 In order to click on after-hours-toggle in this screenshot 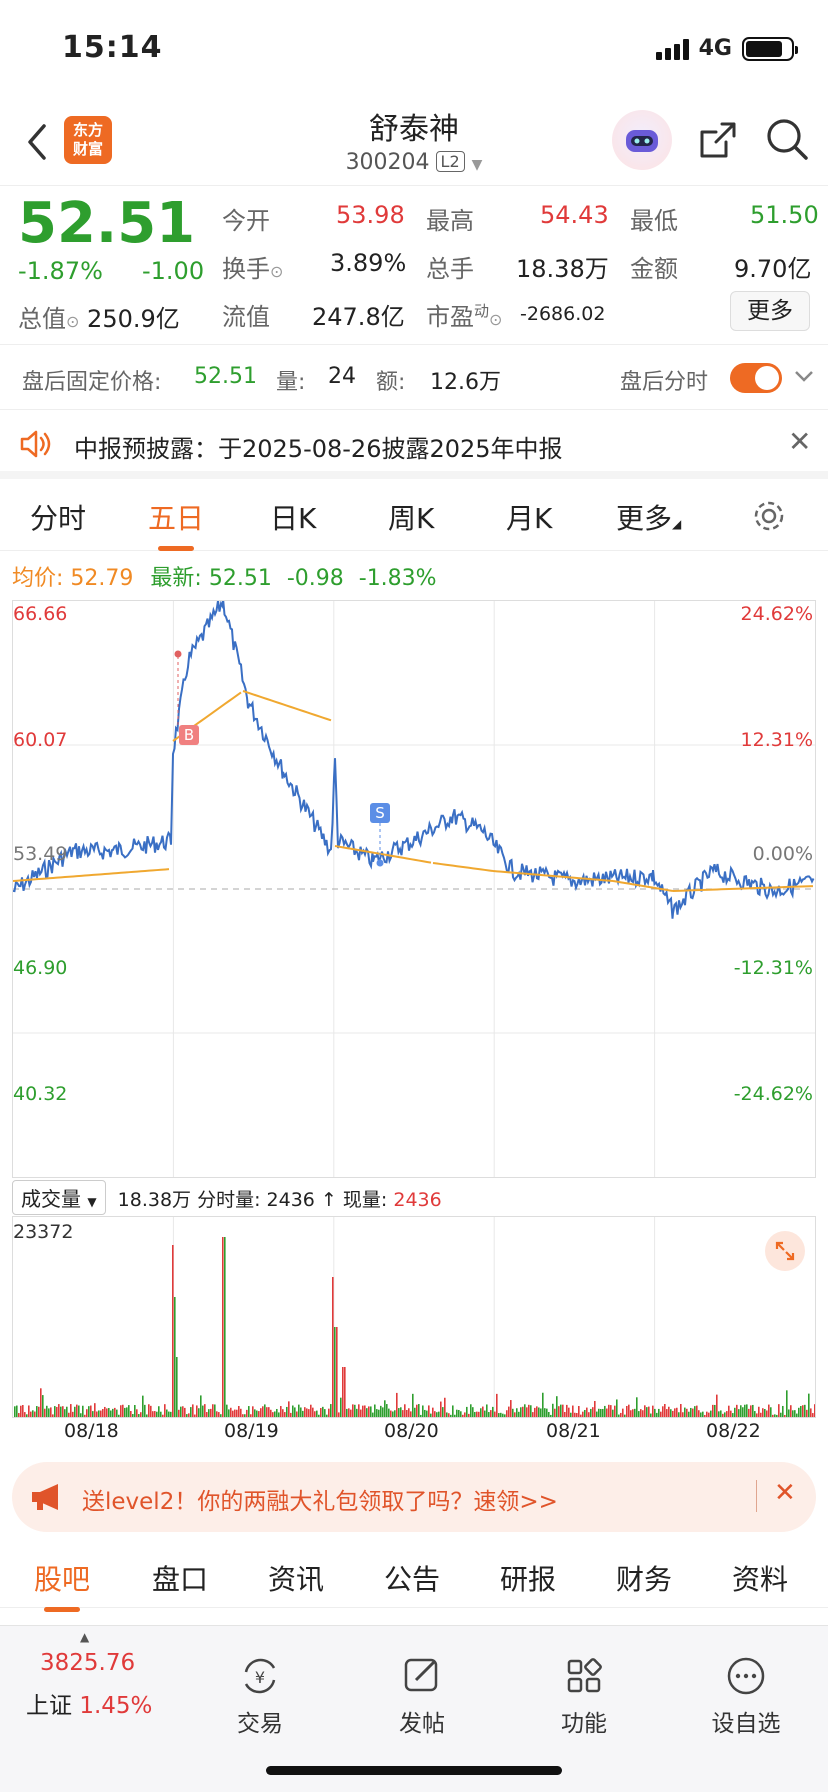, I will do `click(756, 378)`.